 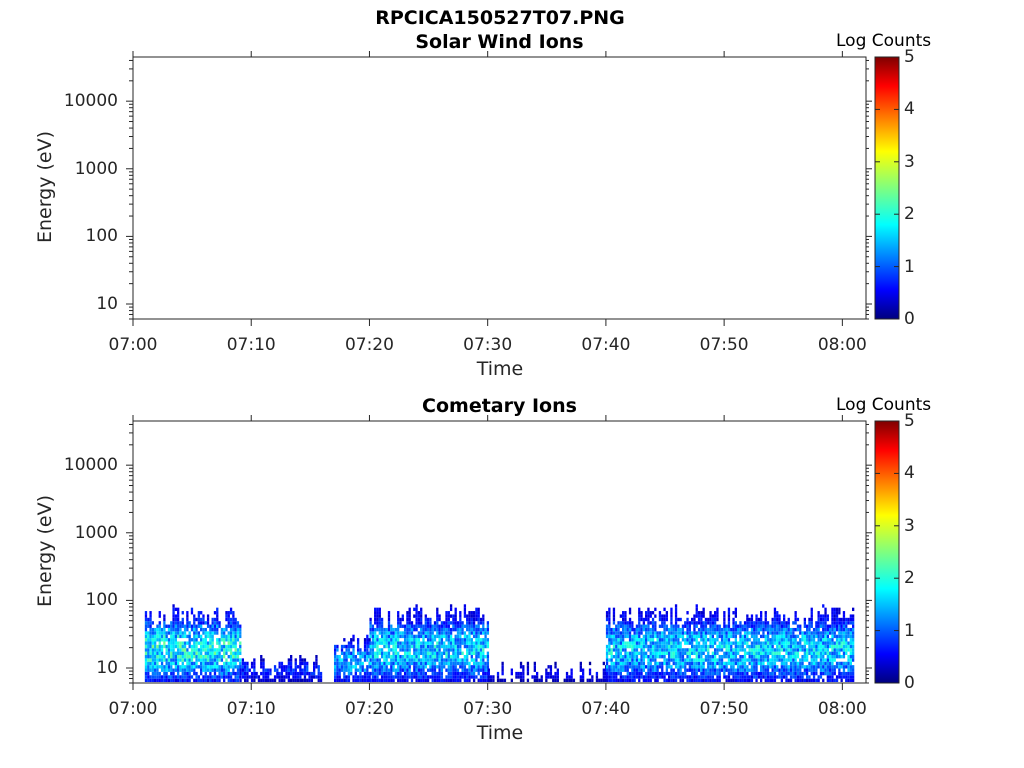 What do you see at coordinates (887, 552) in the screenshot?
I see `panel-2-colorbar` at bounding box center [887, 552].